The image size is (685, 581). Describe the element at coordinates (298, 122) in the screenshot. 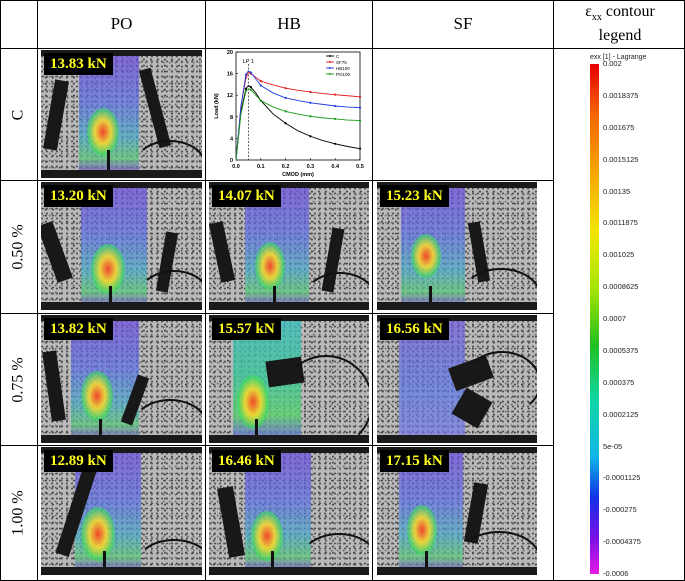

I see `series-line-c` at that location.